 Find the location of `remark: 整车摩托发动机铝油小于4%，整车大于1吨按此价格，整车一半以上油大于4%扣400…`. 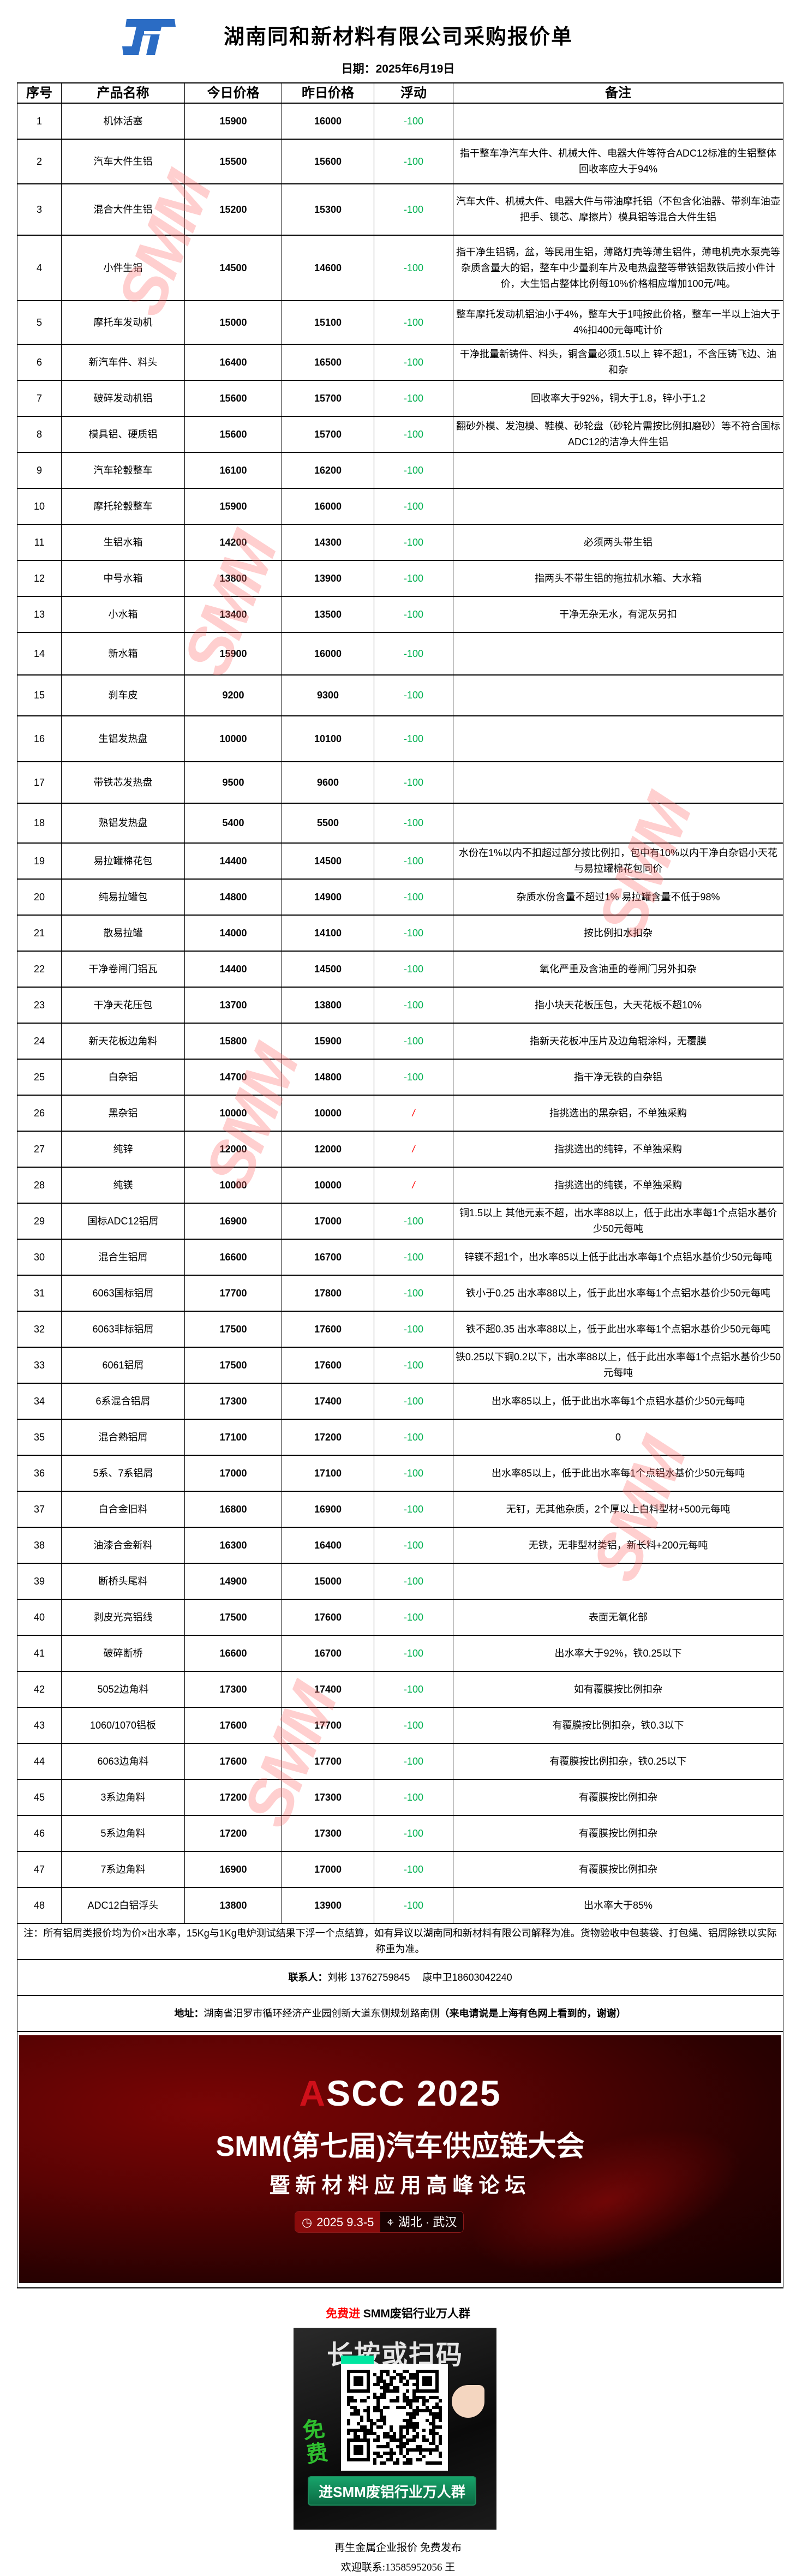

remark: 整车摩托发动机铝油小于4%，整车大于1吨按此价格，整车一半以上油大于4%扣400… is located at coordinates (618, 322).